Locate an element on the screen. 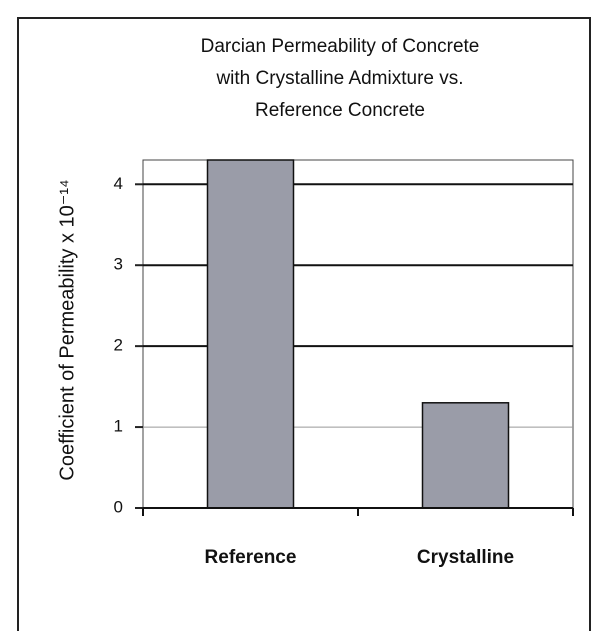  chart-title: Reference Concrete is located at coordinates (340, 110).